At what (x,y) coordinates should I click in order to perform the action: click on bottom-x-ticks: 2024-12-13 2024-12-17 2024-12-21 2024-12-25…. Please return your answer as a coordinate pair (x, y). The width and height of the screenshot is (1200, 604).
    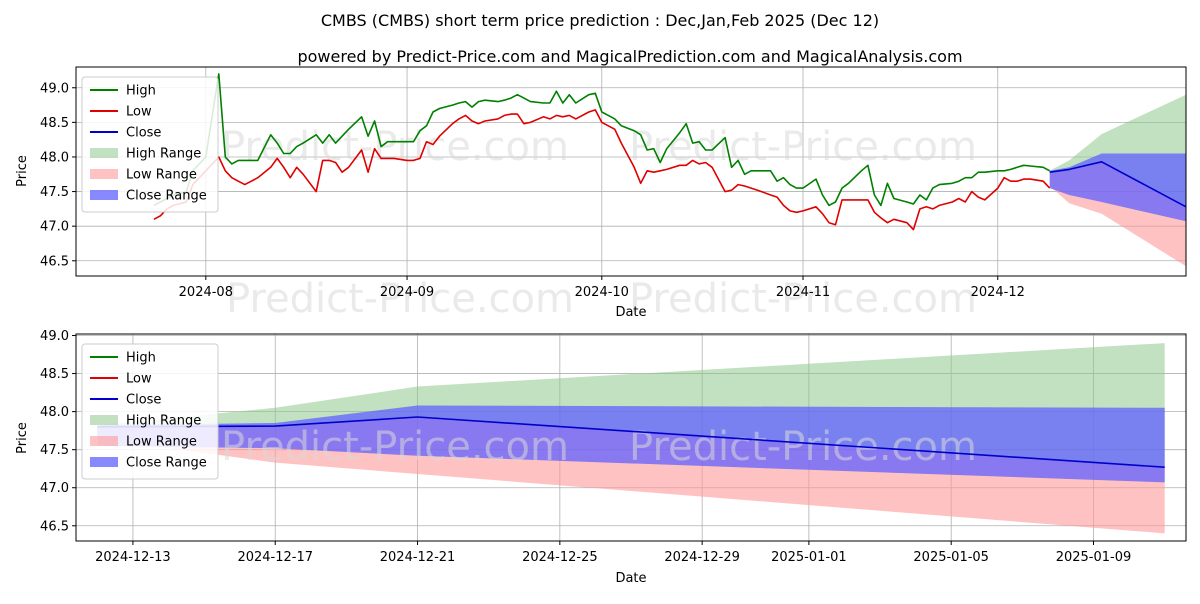
    Looking at the image, I should click on (613, 553).